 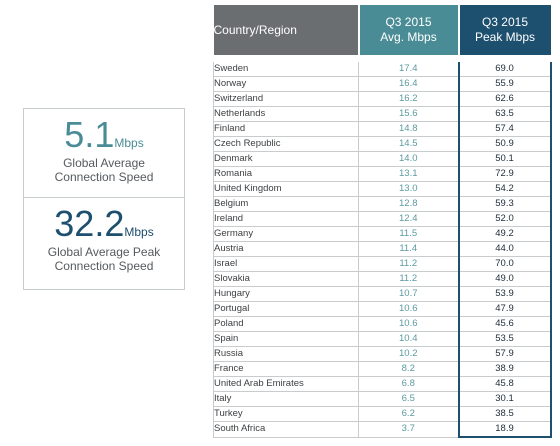 I want to click on table-row: France 8.2 38.9, so click(x=382, y=369).